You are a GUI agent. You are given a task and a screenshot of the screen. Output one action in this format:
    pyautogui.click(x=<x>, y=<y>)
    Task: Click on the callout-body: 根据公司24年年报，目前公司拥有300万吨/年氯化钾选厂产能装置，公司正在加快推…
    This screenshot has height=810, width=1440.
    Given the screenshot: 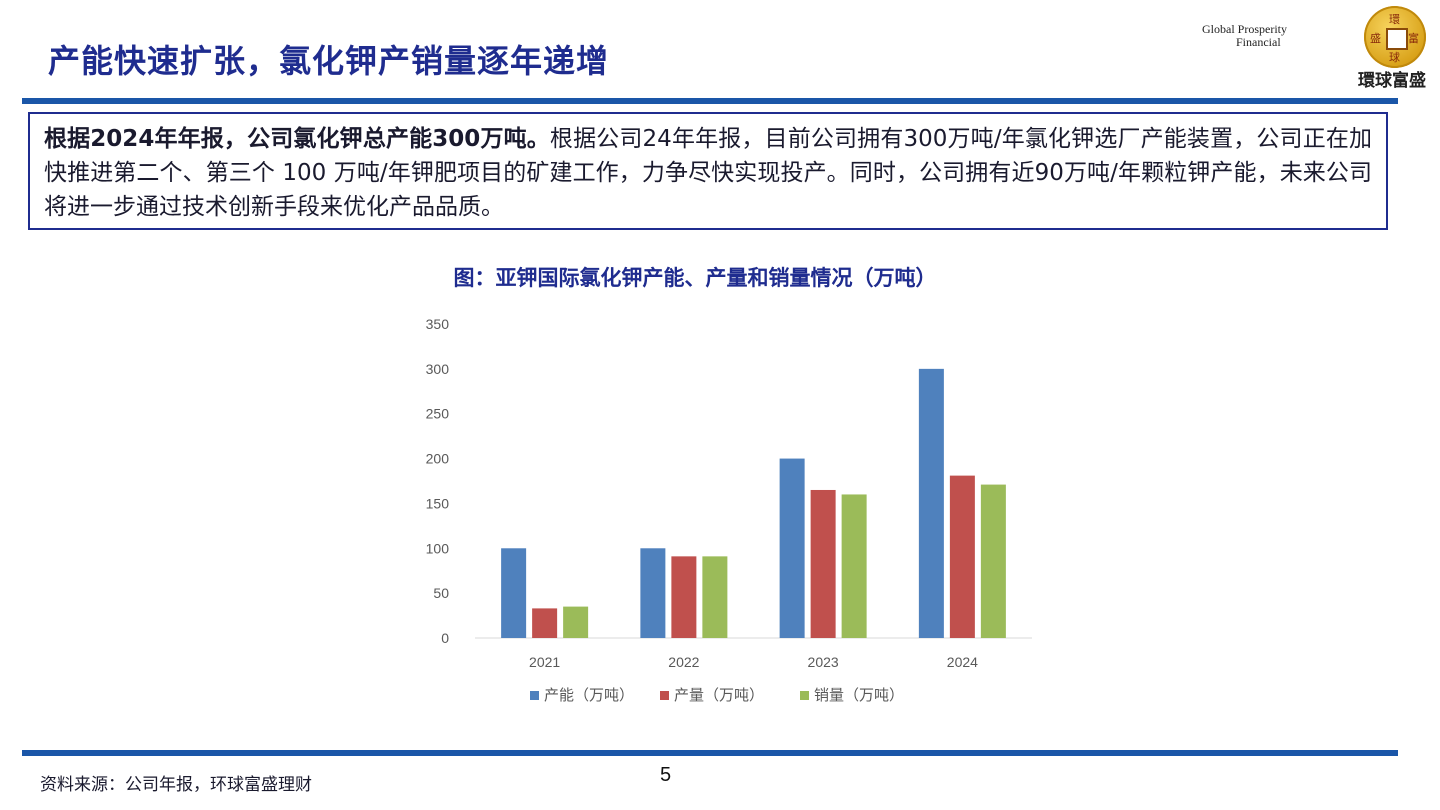 What is the action you would take?
    pyautogui.click(x=708, y=173)
    